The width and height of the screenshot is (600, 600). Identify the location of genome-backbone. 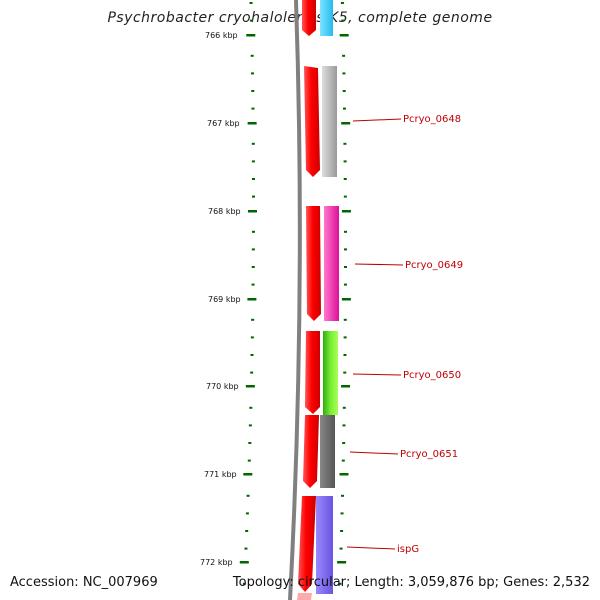
(295, 300).